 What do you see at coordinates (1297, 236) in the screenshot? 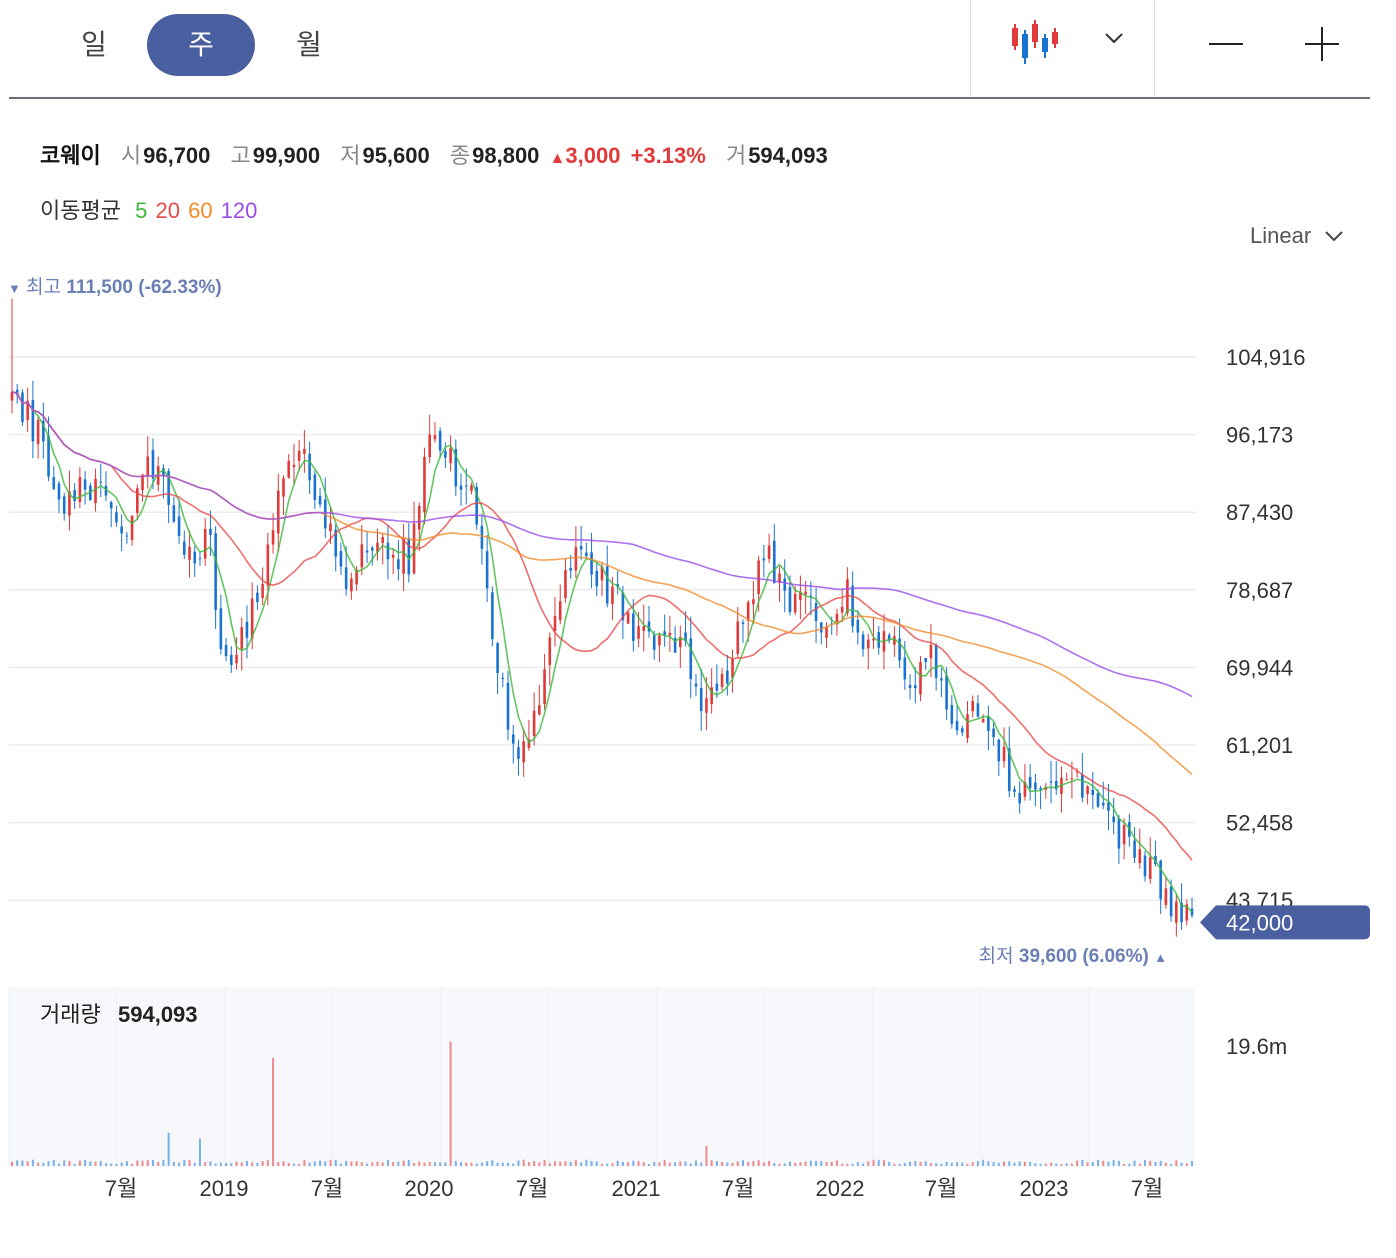
I see `scale-dropdown: Linear` at bounding box center [1297, 236].